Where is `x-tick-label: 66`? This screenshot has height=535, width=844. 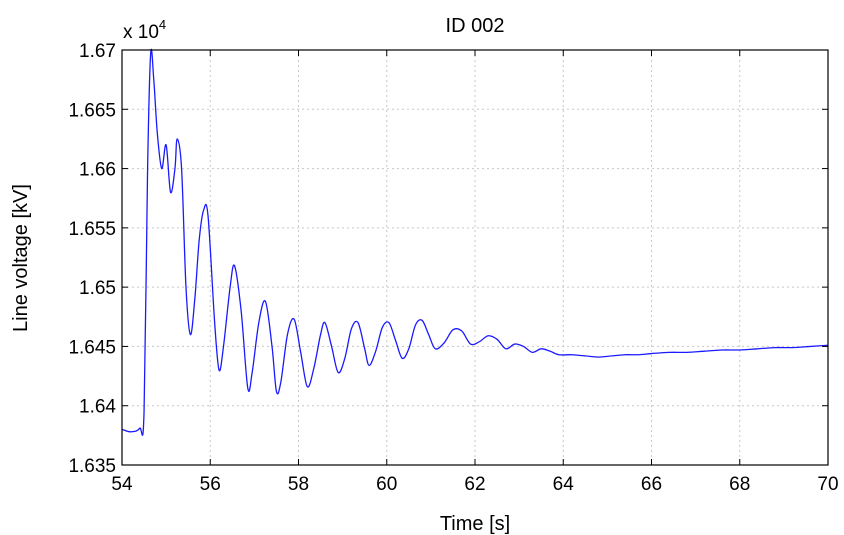
x-tick-label: 66 is located at coordinates (651, 484).